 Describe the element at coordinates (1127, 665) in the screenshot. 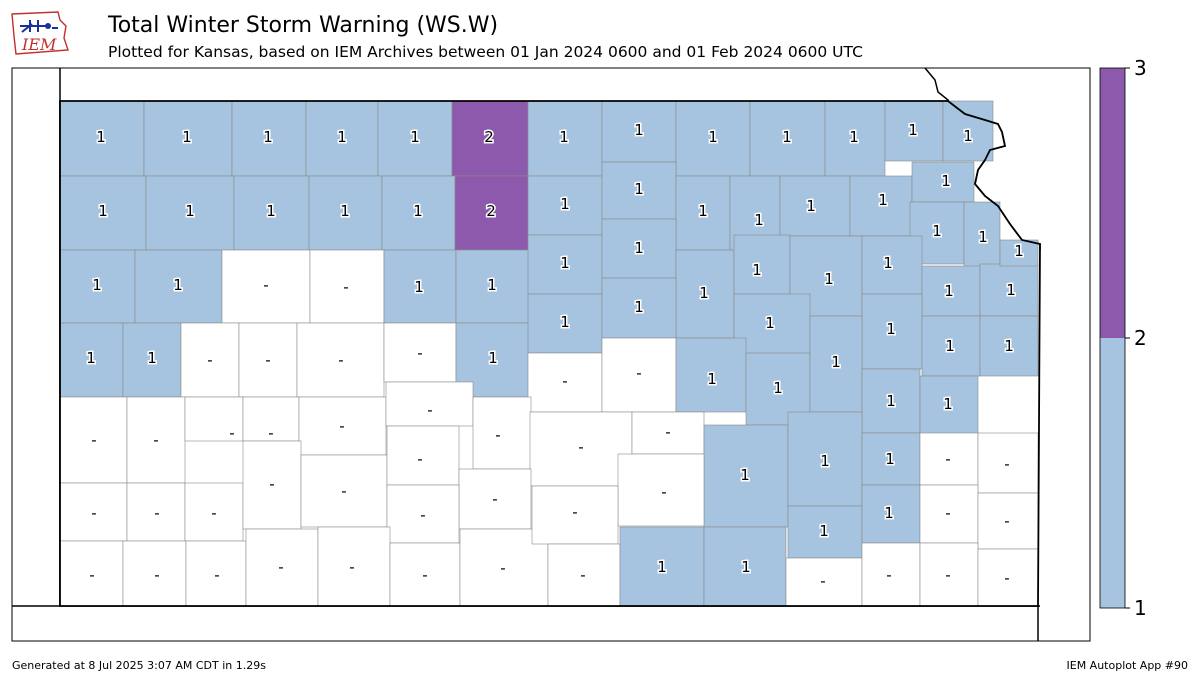

I see `app-note: IEM Autoplot App #90` at that location.